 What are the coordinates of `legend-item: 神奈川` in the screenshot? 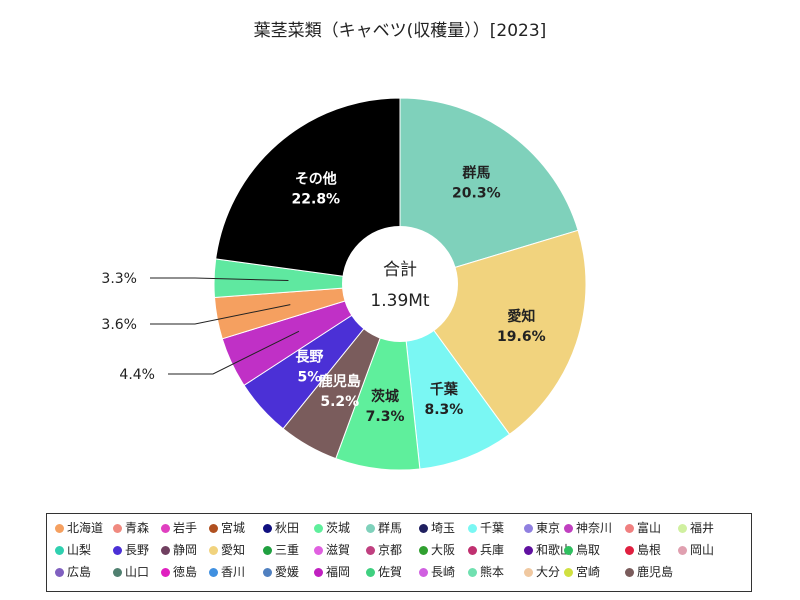 It's located at (588, 528).